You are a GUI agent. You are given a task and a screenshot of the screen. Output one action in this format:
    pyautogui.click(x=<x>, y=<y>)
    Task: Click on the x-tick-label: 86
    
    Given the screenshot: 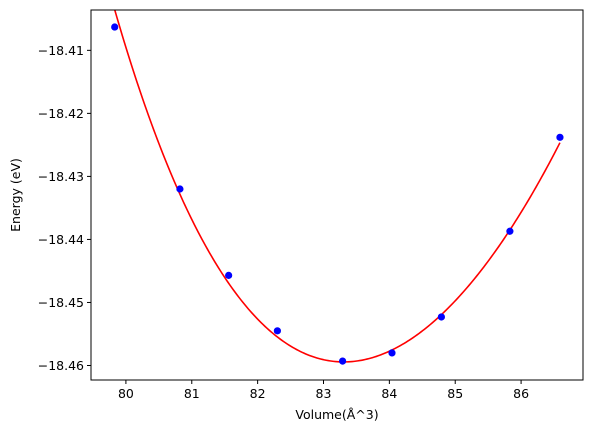 What is the action you would take?
    pyautogui.click(x=521, y=393)
    